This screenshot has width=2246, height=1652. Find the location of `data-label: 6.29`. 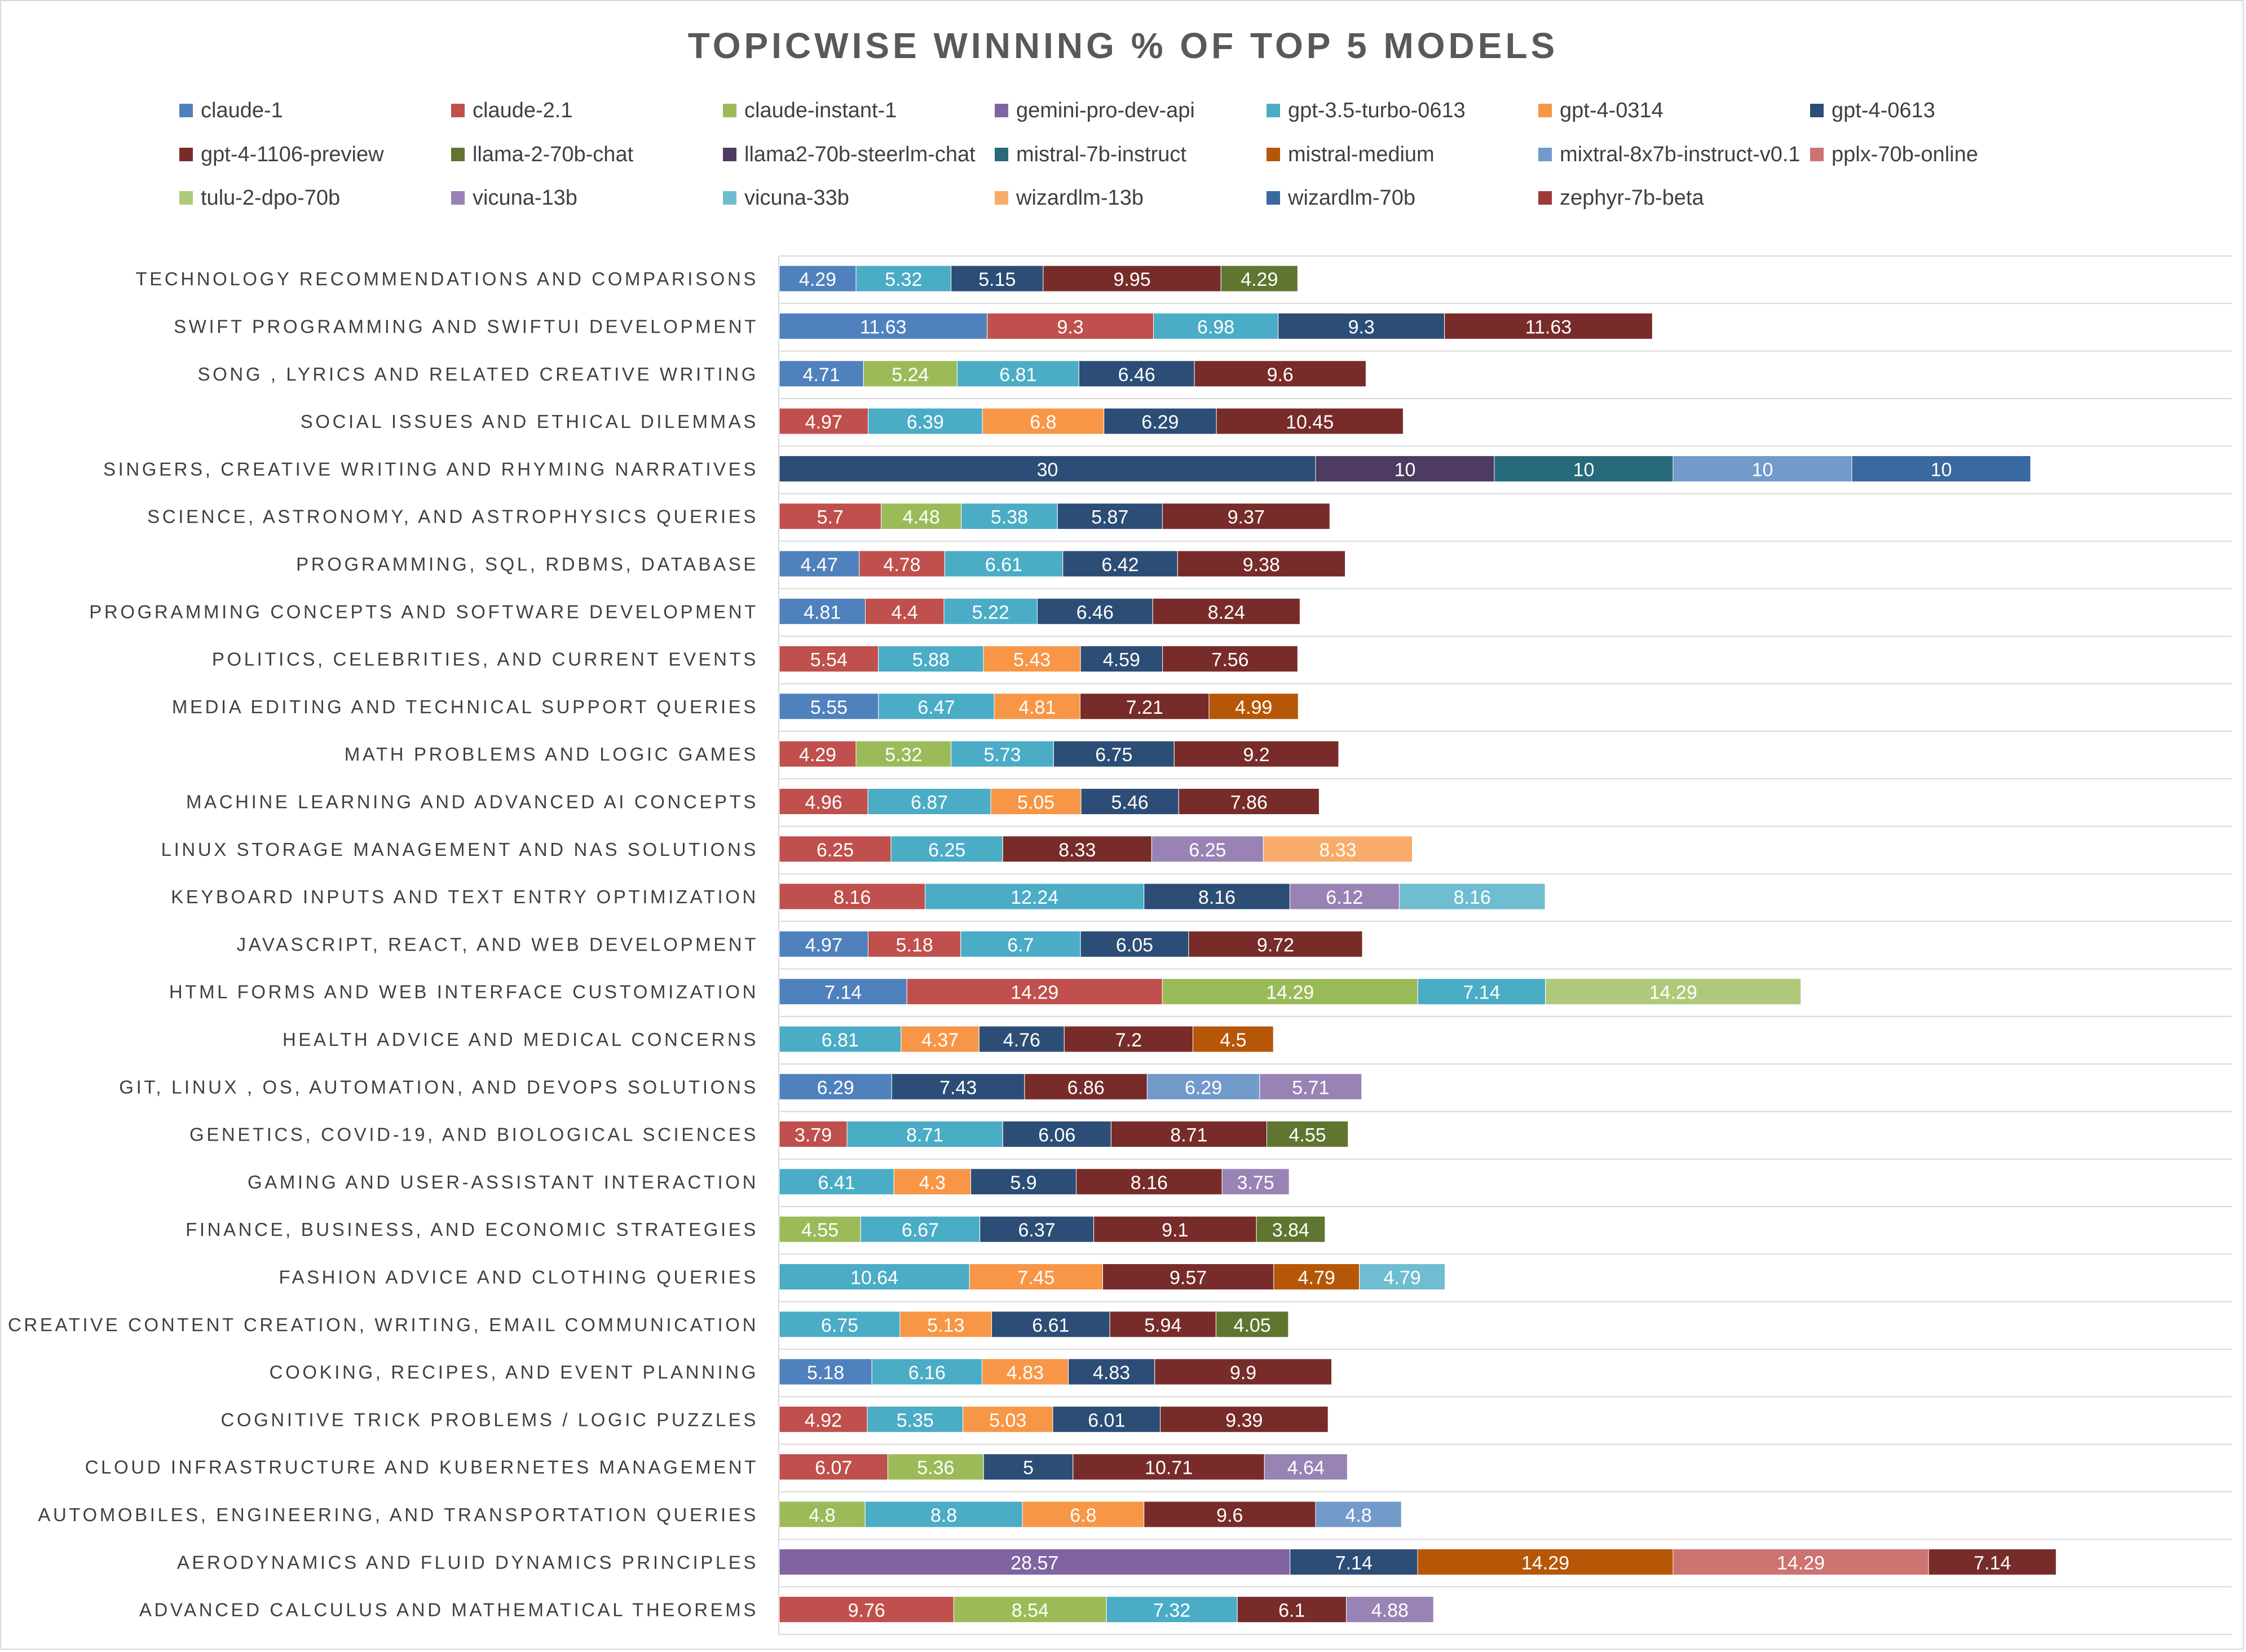

data-label: 6.29 is located at coordinates (1203, 1087).